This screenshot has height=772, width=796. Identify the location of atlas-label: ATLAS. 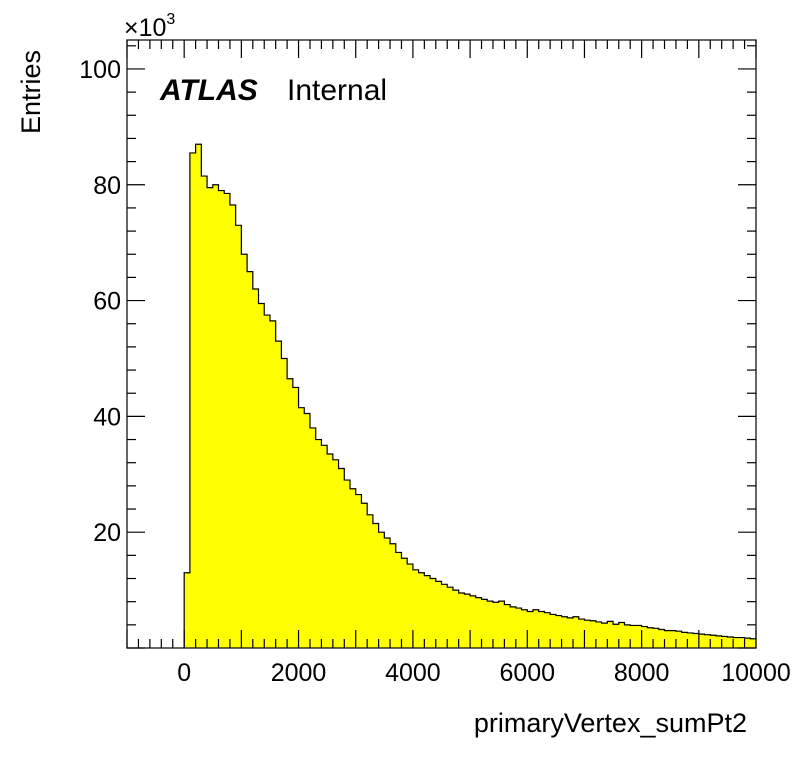
(208, 90).